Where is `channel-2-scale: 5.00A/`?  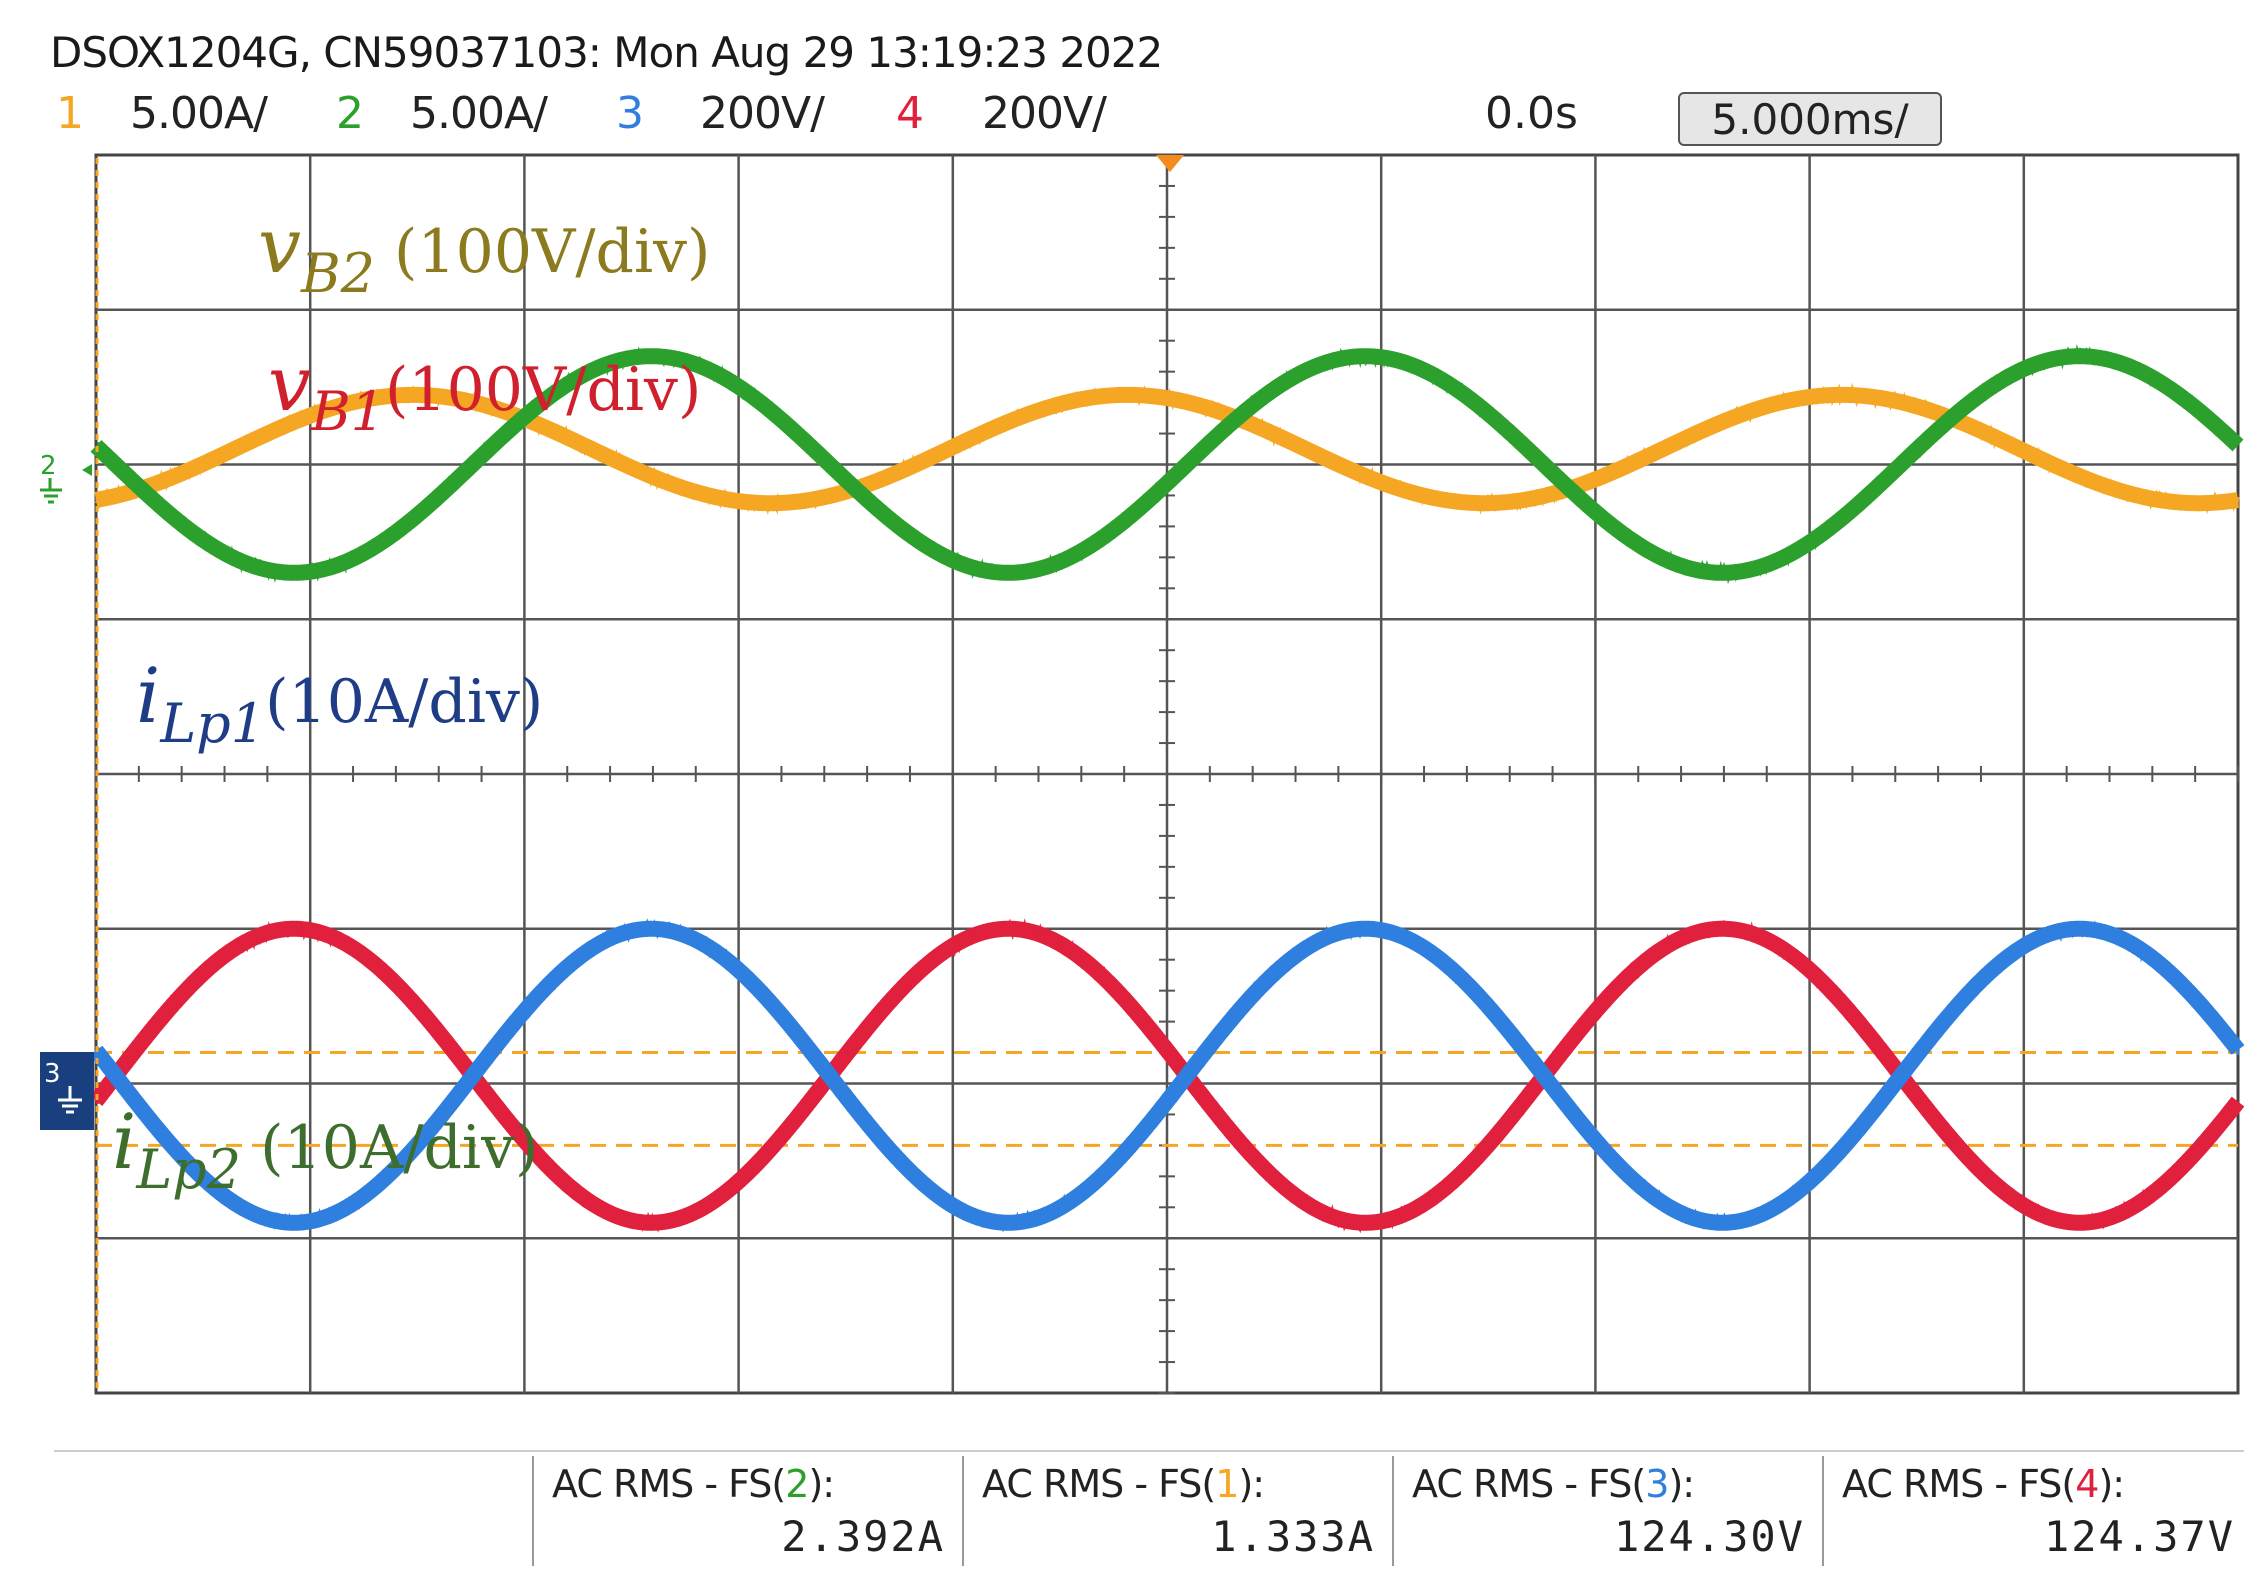 channel-2-scale: 5.00A/ is located at coordinates (479, 113).